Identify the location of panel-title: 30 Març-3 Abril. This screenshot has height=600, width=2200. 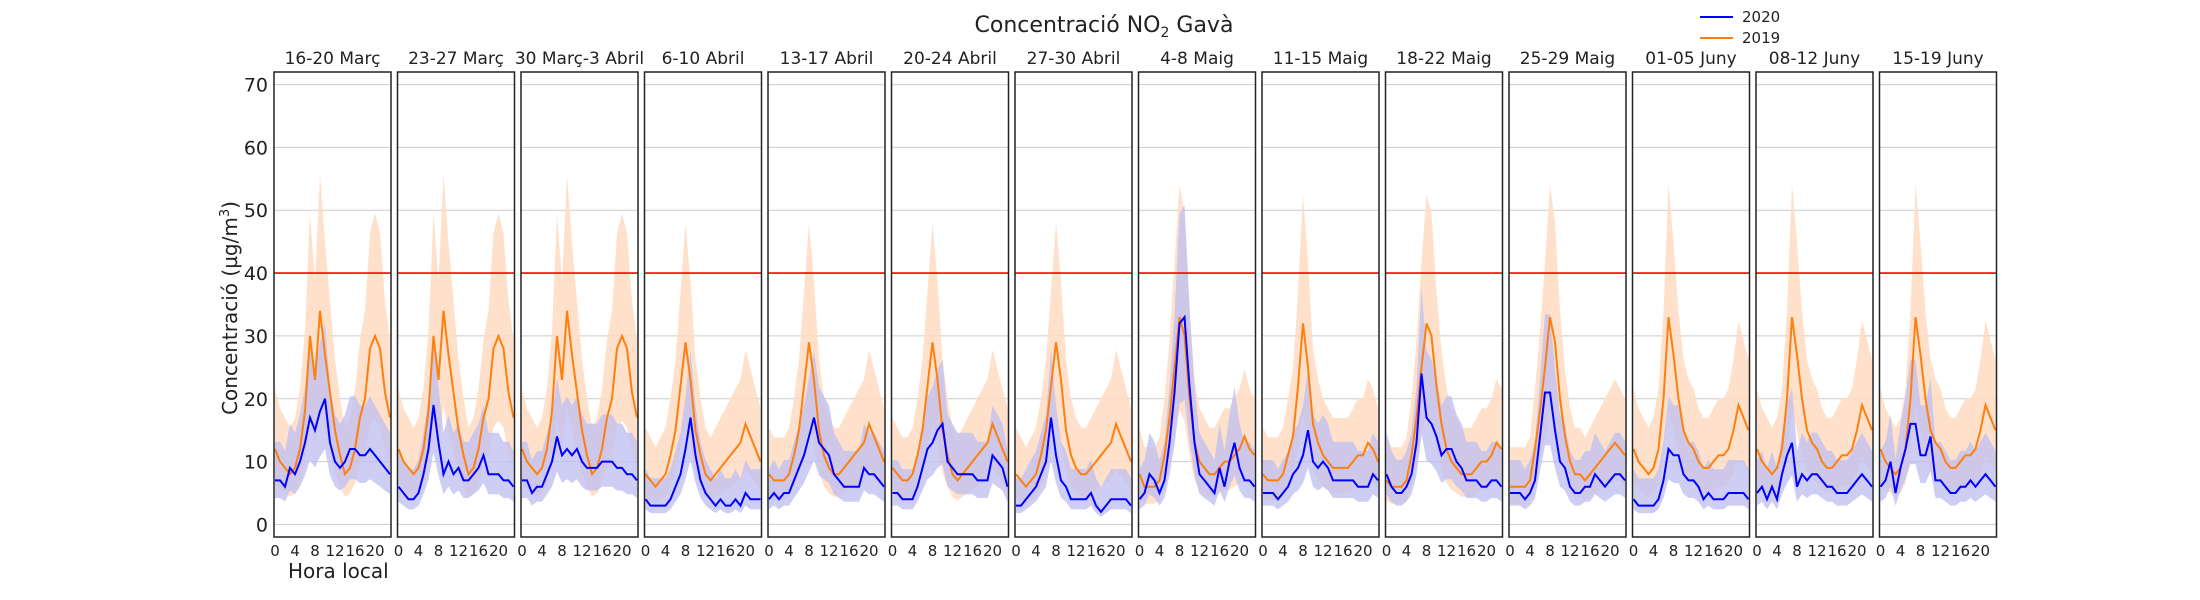
(579, 59).